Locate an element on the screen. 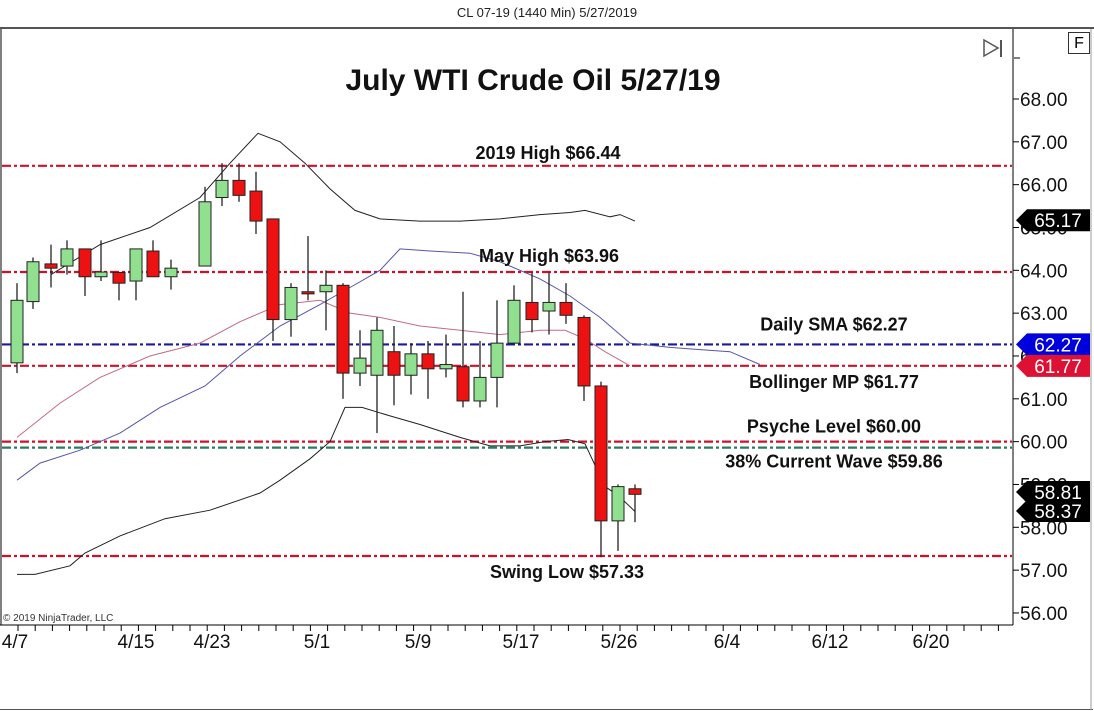 The height and width of the screenshot is (711, 1094). copyright-text: © 2019 NinjaTrader, LLC is located at coordinates (58, 618).